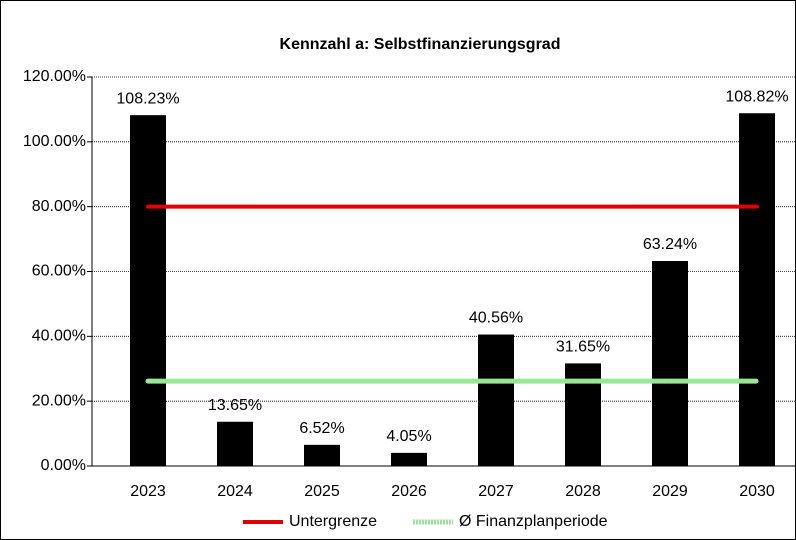 The image size is (796, 540). What do you see at coordinates (496, 318) in the screenshot?
I see `data-label: 40.56%` at bounding box center [496, 318].